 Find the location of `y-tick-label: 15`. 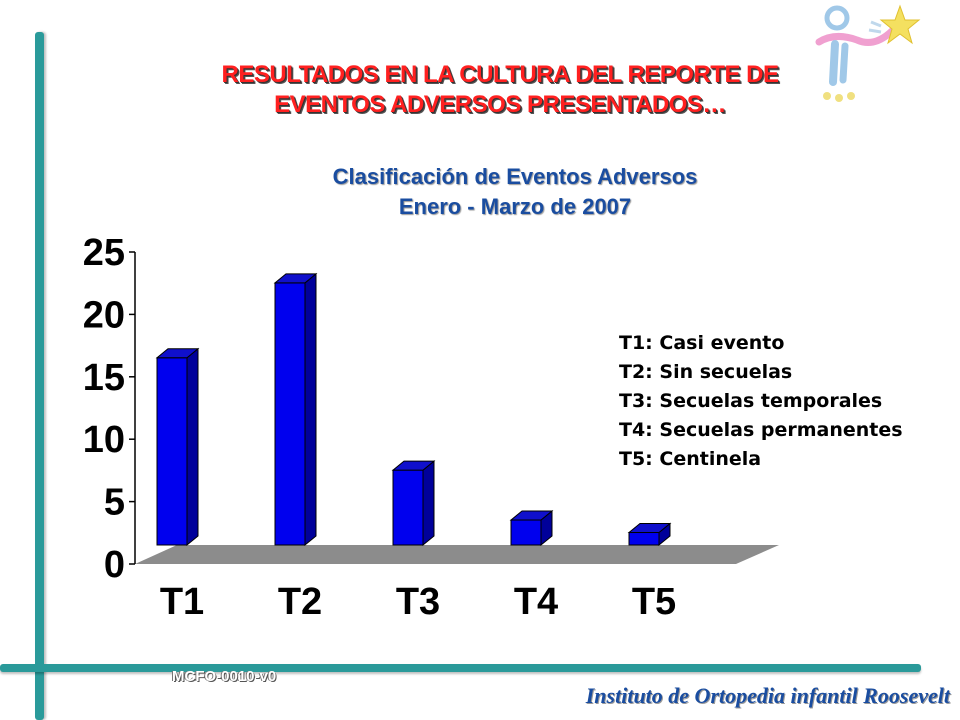

y-tick-label: 15 is located at coordinates (104, 378).